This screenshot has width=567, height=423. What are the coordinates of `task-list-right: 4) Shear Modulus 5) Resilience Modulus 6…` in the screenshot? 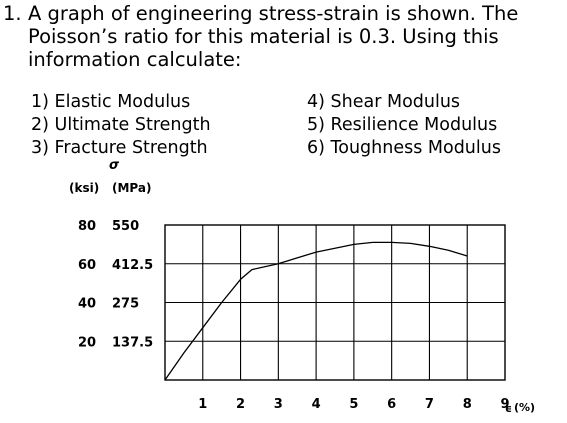 It's located at (404, 125).